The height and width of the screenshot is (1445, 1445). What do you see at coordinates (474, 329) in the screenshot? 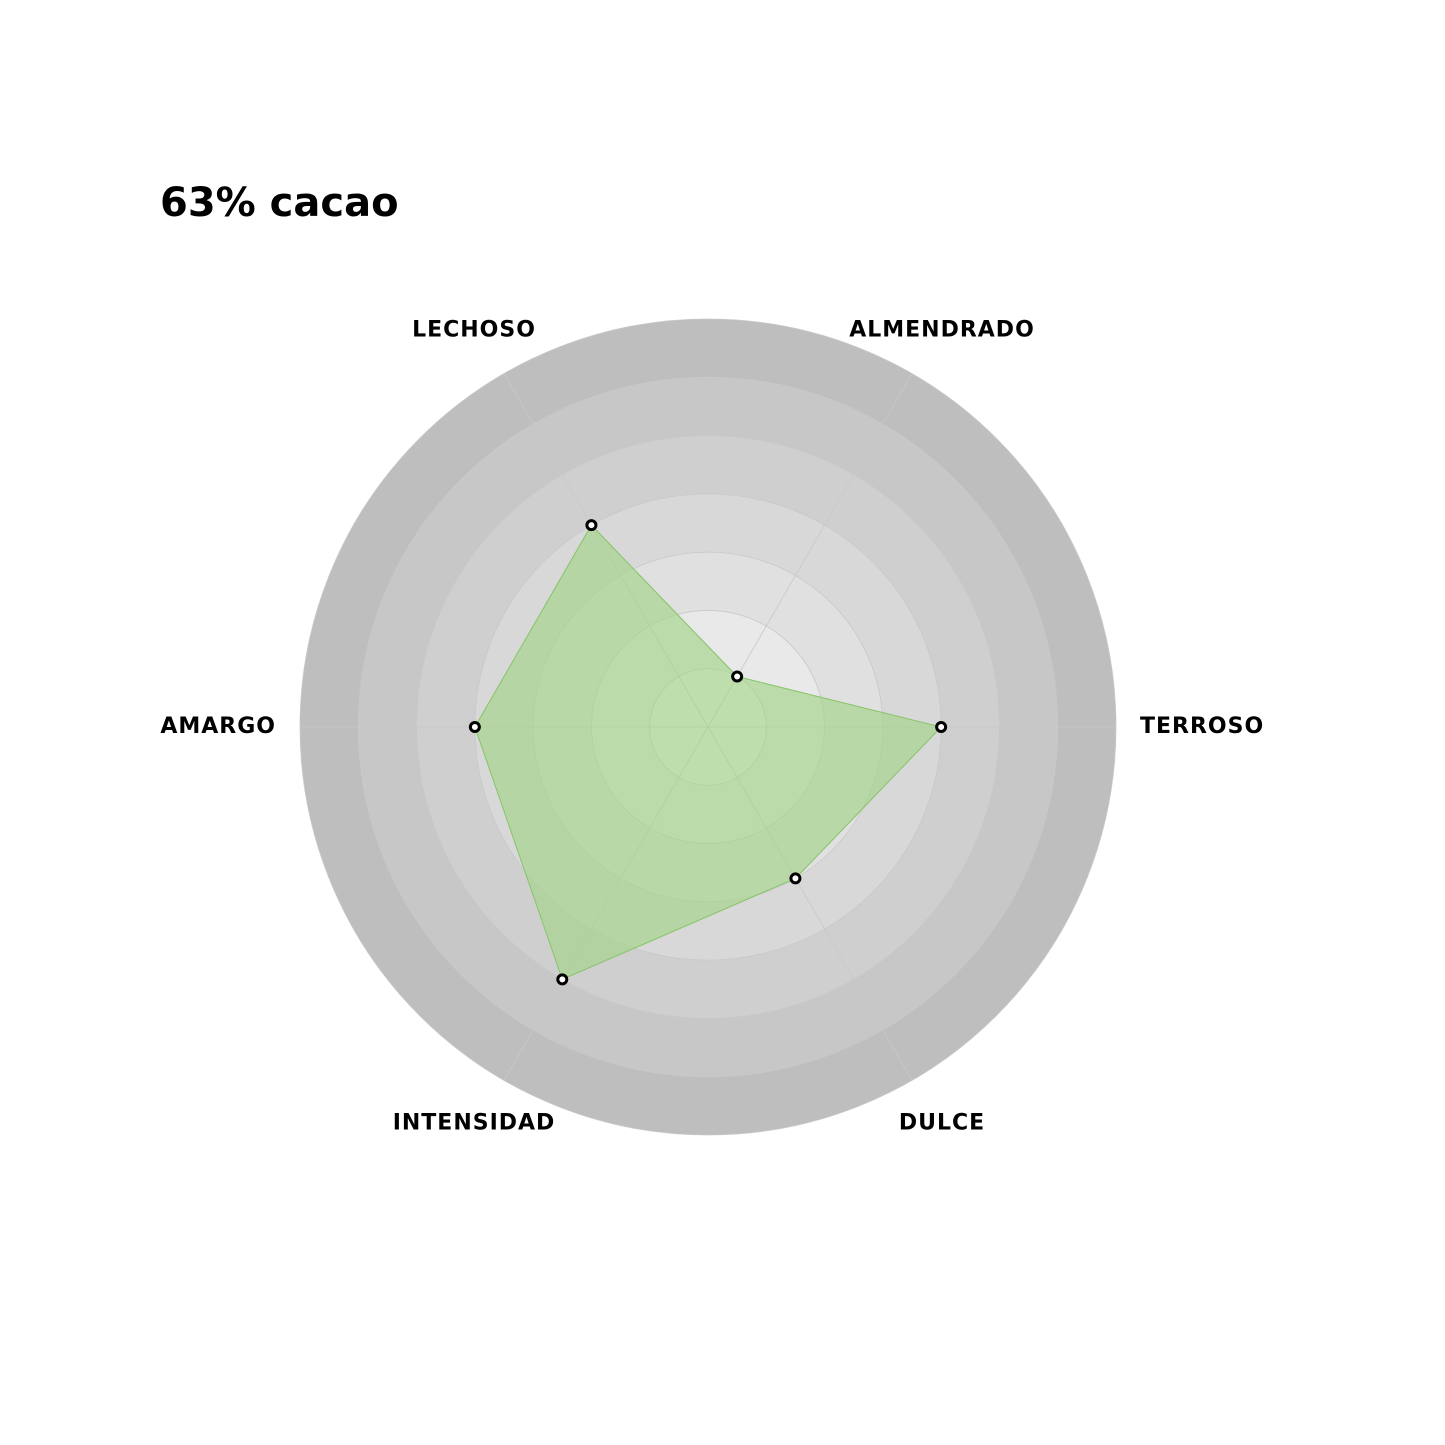
I see `axis-label: LECHOSO` at bounding box center [474, 329].